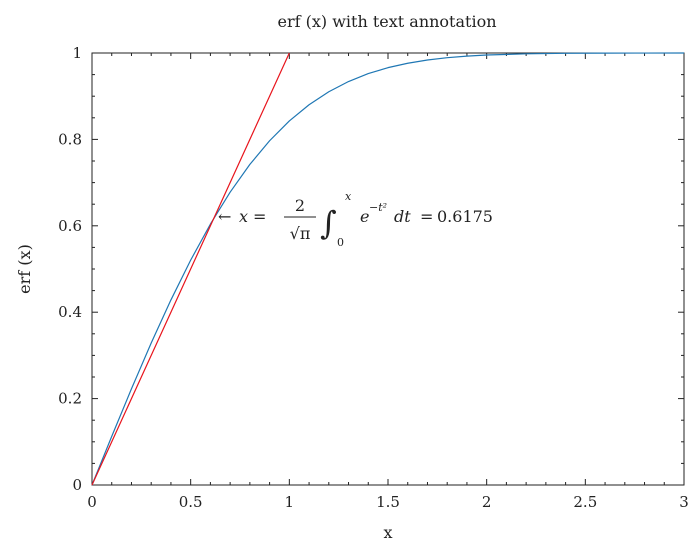 The width and height of the screenshot is (689, 542). Describe the element at coordinates (24, 269) in the screenshot. I see `y-axis-label: erf (x)` at that location.